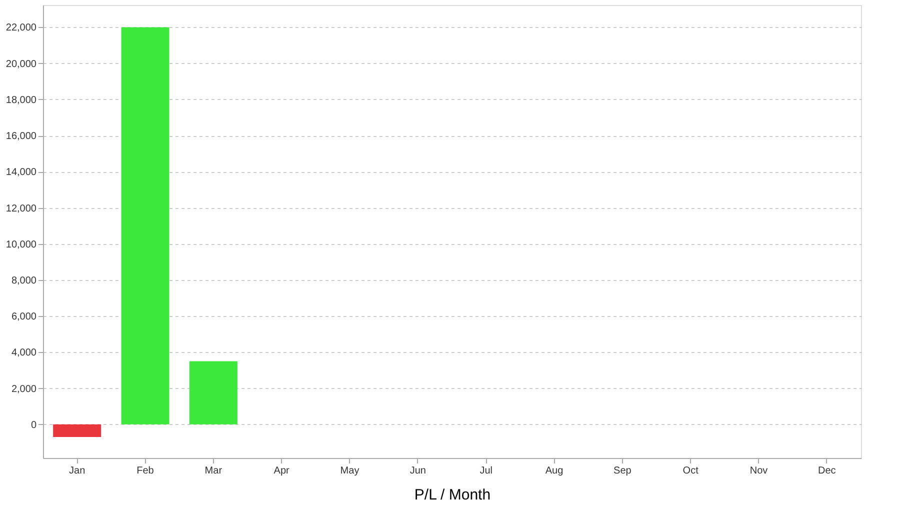 The height and width of the screenshot is (519, 900). What do you see at coordinates (24, 280) in the screenshot?
I see `y-tick-label: 8,000` at bounding box center [24, 280].